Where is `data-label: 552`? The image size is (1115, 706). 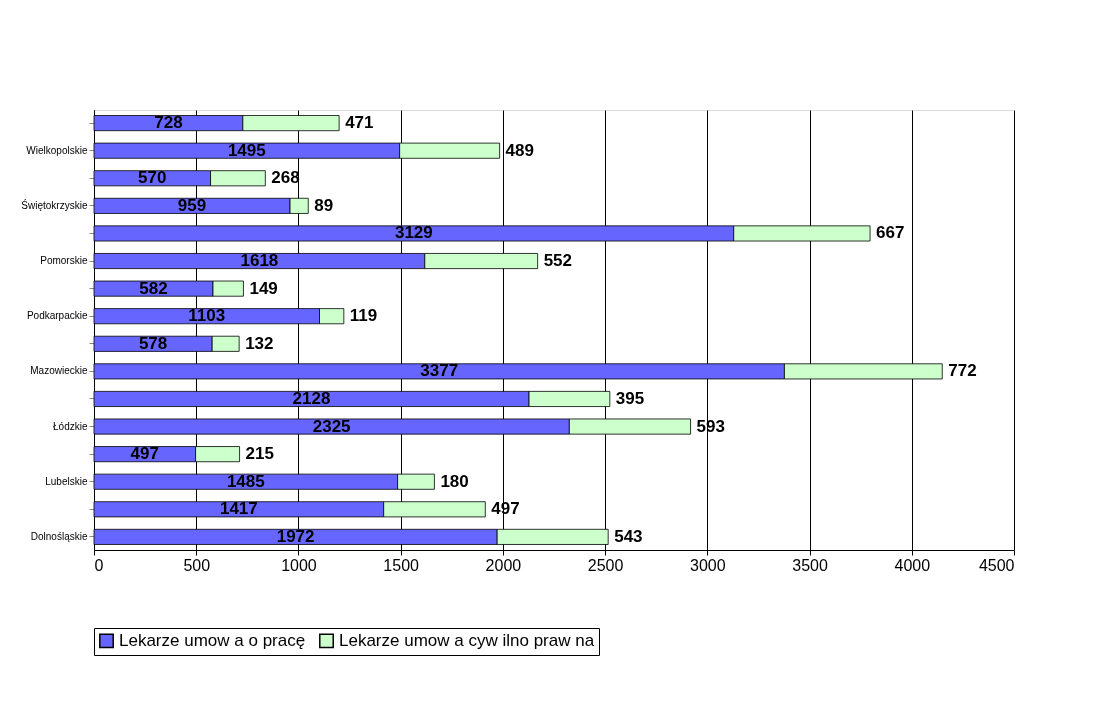 data-label: 552 is located at coordinates (558, 261).